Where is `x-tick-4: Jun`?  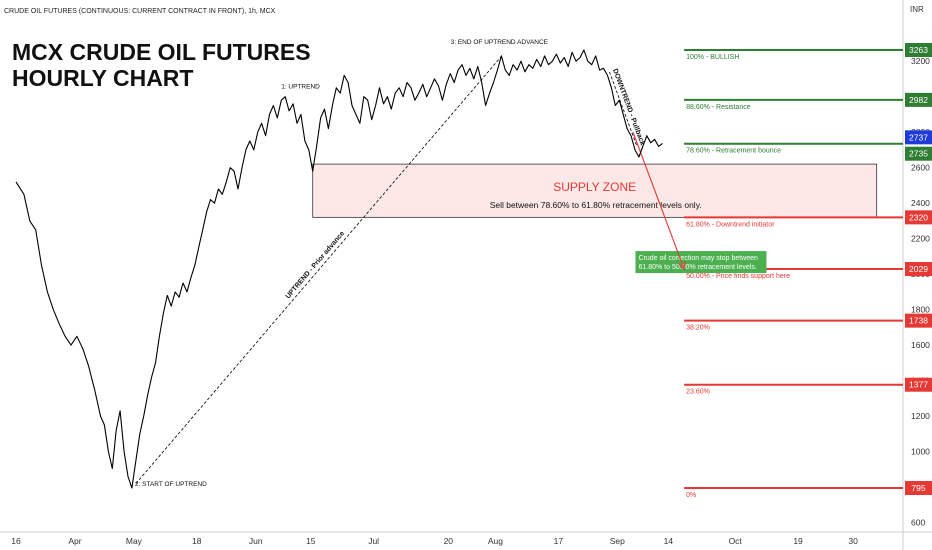
x-tick-4: Jun is located at coordinates (256, 541).